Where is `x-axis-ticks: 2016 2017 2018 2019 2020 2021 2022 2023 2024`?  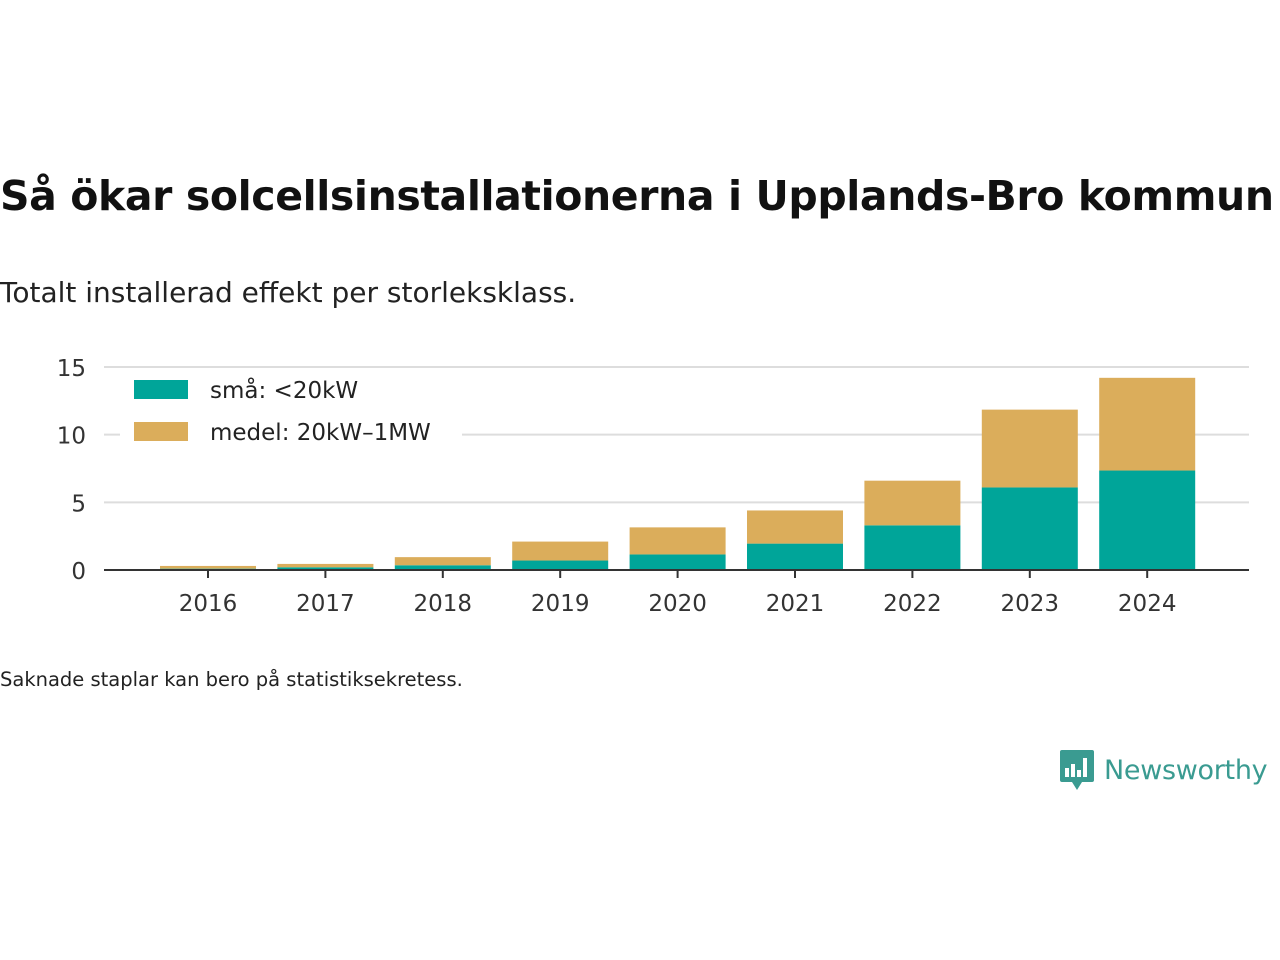 x-axis-ticks: 2016 2017 2018 2019 2020 2021 2022 2023 2024 is located at coordinates (678, 593).